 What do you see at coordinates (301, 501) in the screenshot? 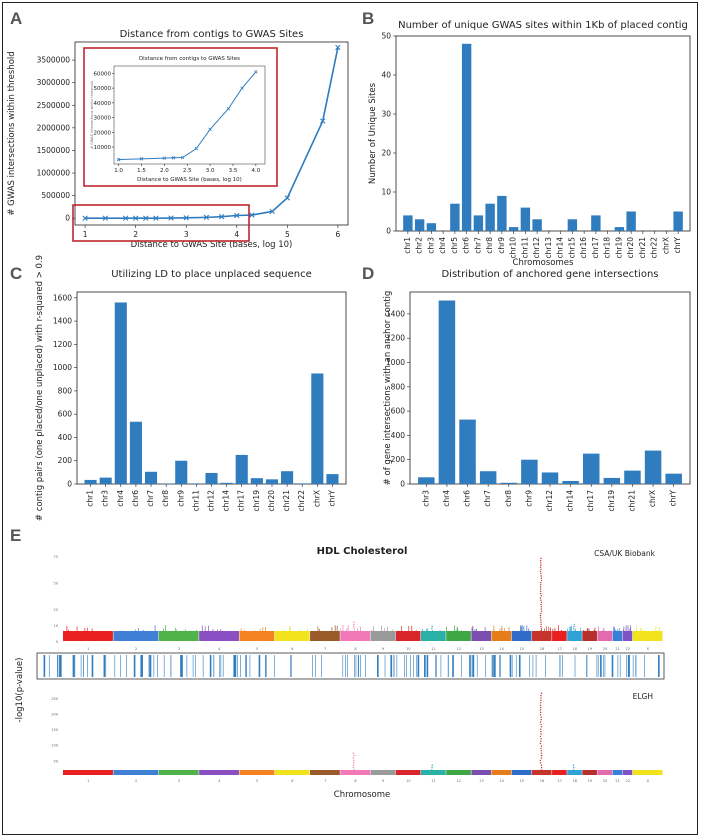
I see `c-xtick-label-chr22: chr22` at bounding box center [301, 501].